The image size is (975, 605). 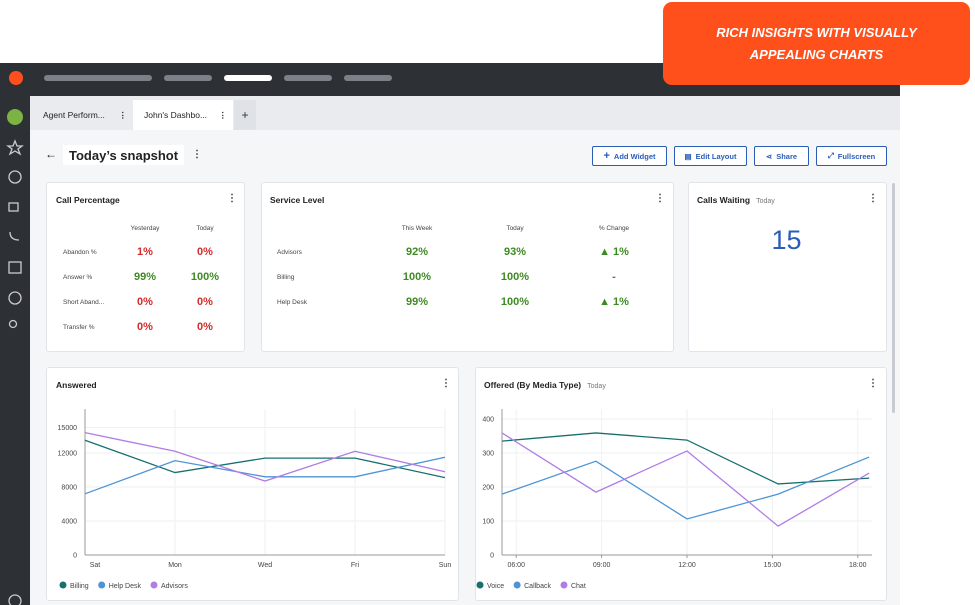 I want to click on row-label: Billing, so click(x=286, y=277).